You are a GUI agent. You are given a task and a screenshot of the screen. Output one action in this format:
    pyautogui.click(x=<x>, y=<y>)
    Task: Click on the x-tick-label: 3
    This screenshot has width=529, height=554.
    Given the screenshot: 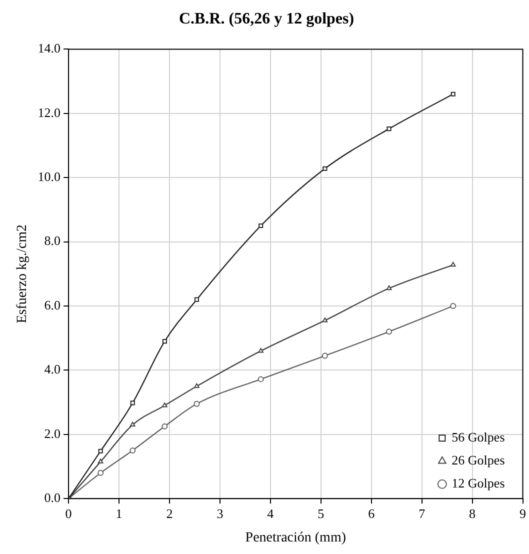 What is the action you would take?
    pyautogui.click(x=220, y=513)
    